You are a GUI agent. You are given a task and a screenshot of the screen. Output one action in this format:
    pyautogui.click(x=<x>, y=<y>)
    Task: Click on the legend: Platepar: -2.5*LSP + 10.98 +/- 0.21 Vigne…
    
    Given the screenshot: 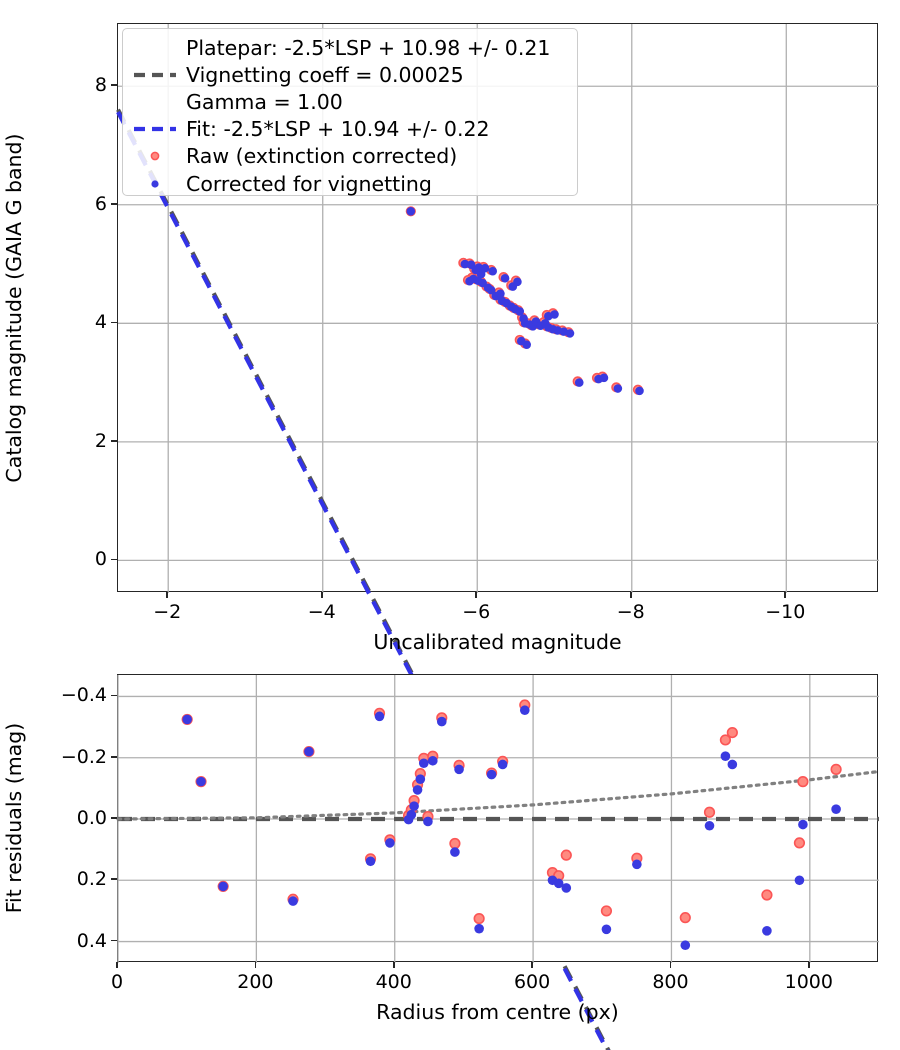 What is the action you would take?
    pyautogui.click(x=350, y=112)
    